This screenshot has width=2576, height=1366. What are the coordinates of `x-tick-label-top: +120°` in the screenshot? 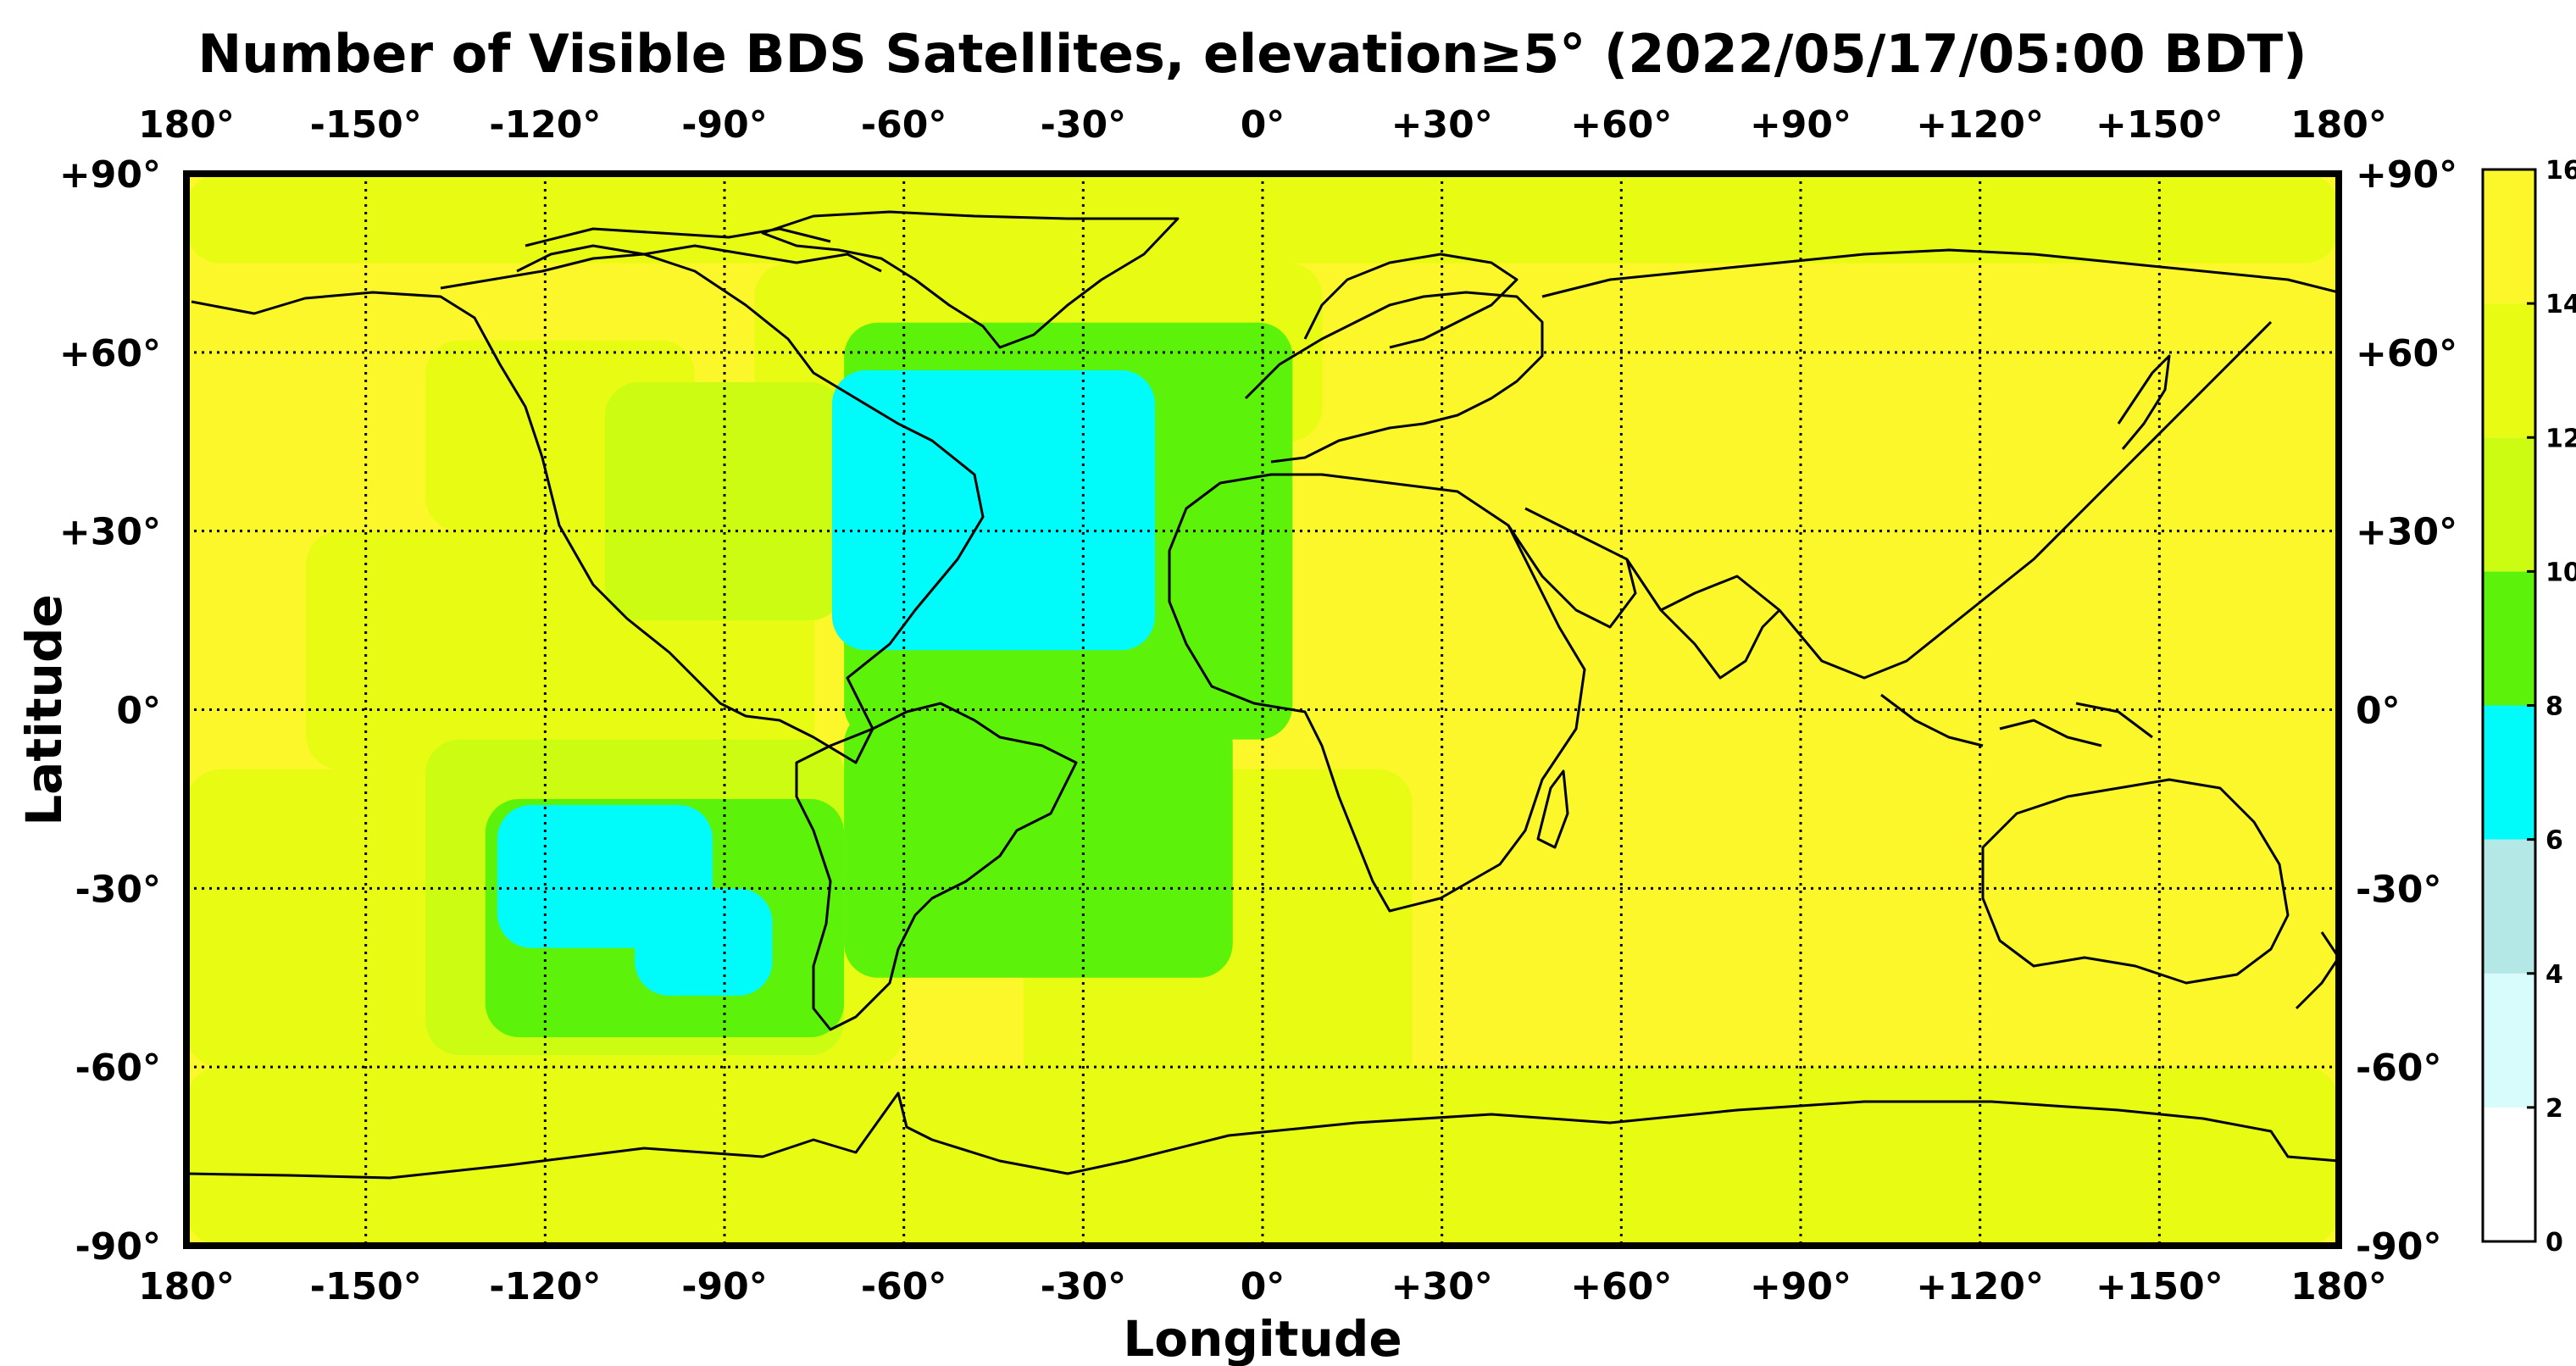 It's located at (1980, 125).